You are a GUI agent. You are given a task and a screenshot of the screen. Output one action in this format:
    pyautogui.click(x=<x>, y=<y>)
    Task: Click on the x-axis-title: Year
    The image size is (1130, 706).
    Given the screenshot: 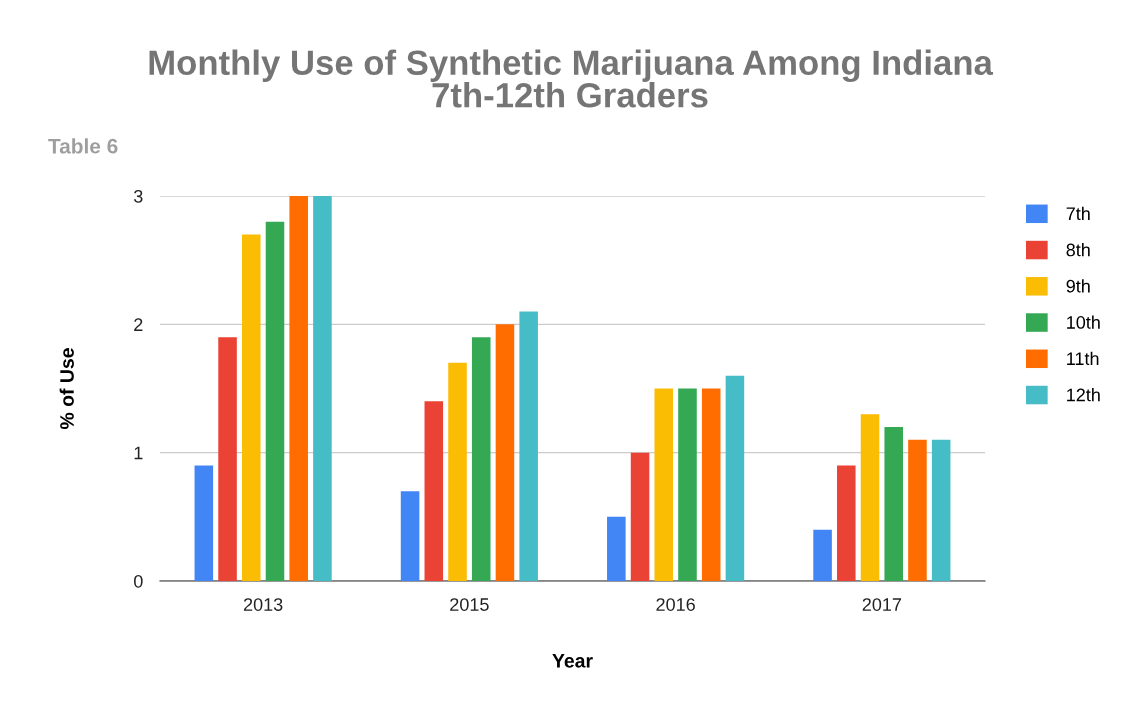 What is the action you would take?
    pyautogui.click(x=572, y=661)
    